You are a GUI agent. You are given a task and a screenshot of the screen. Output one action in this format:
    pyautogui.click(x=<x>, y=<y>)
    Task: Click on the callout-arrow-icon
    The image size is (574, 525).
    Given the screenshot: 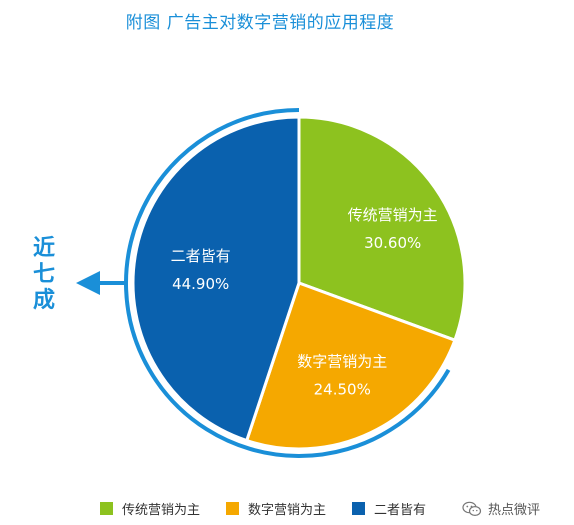 What is the action you would take?
    pyautogui.click(x=88, y=283)
    